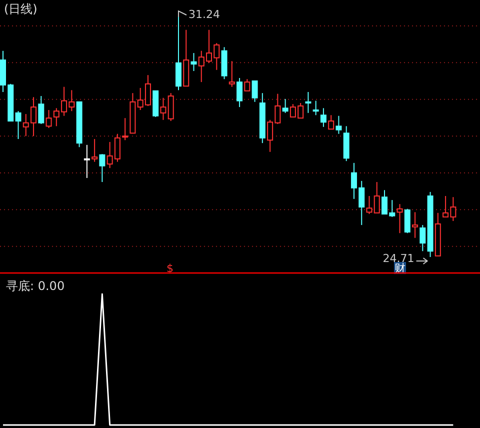 The image size is (480, 428). I want to click on annotation: 31.24, so click(204, 14).